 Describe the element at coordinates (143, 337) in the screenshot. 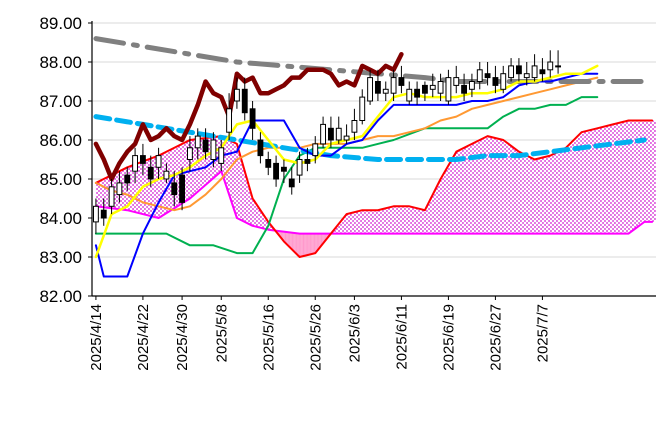

I see `x-tick-label: 2025/4/22` at that location.